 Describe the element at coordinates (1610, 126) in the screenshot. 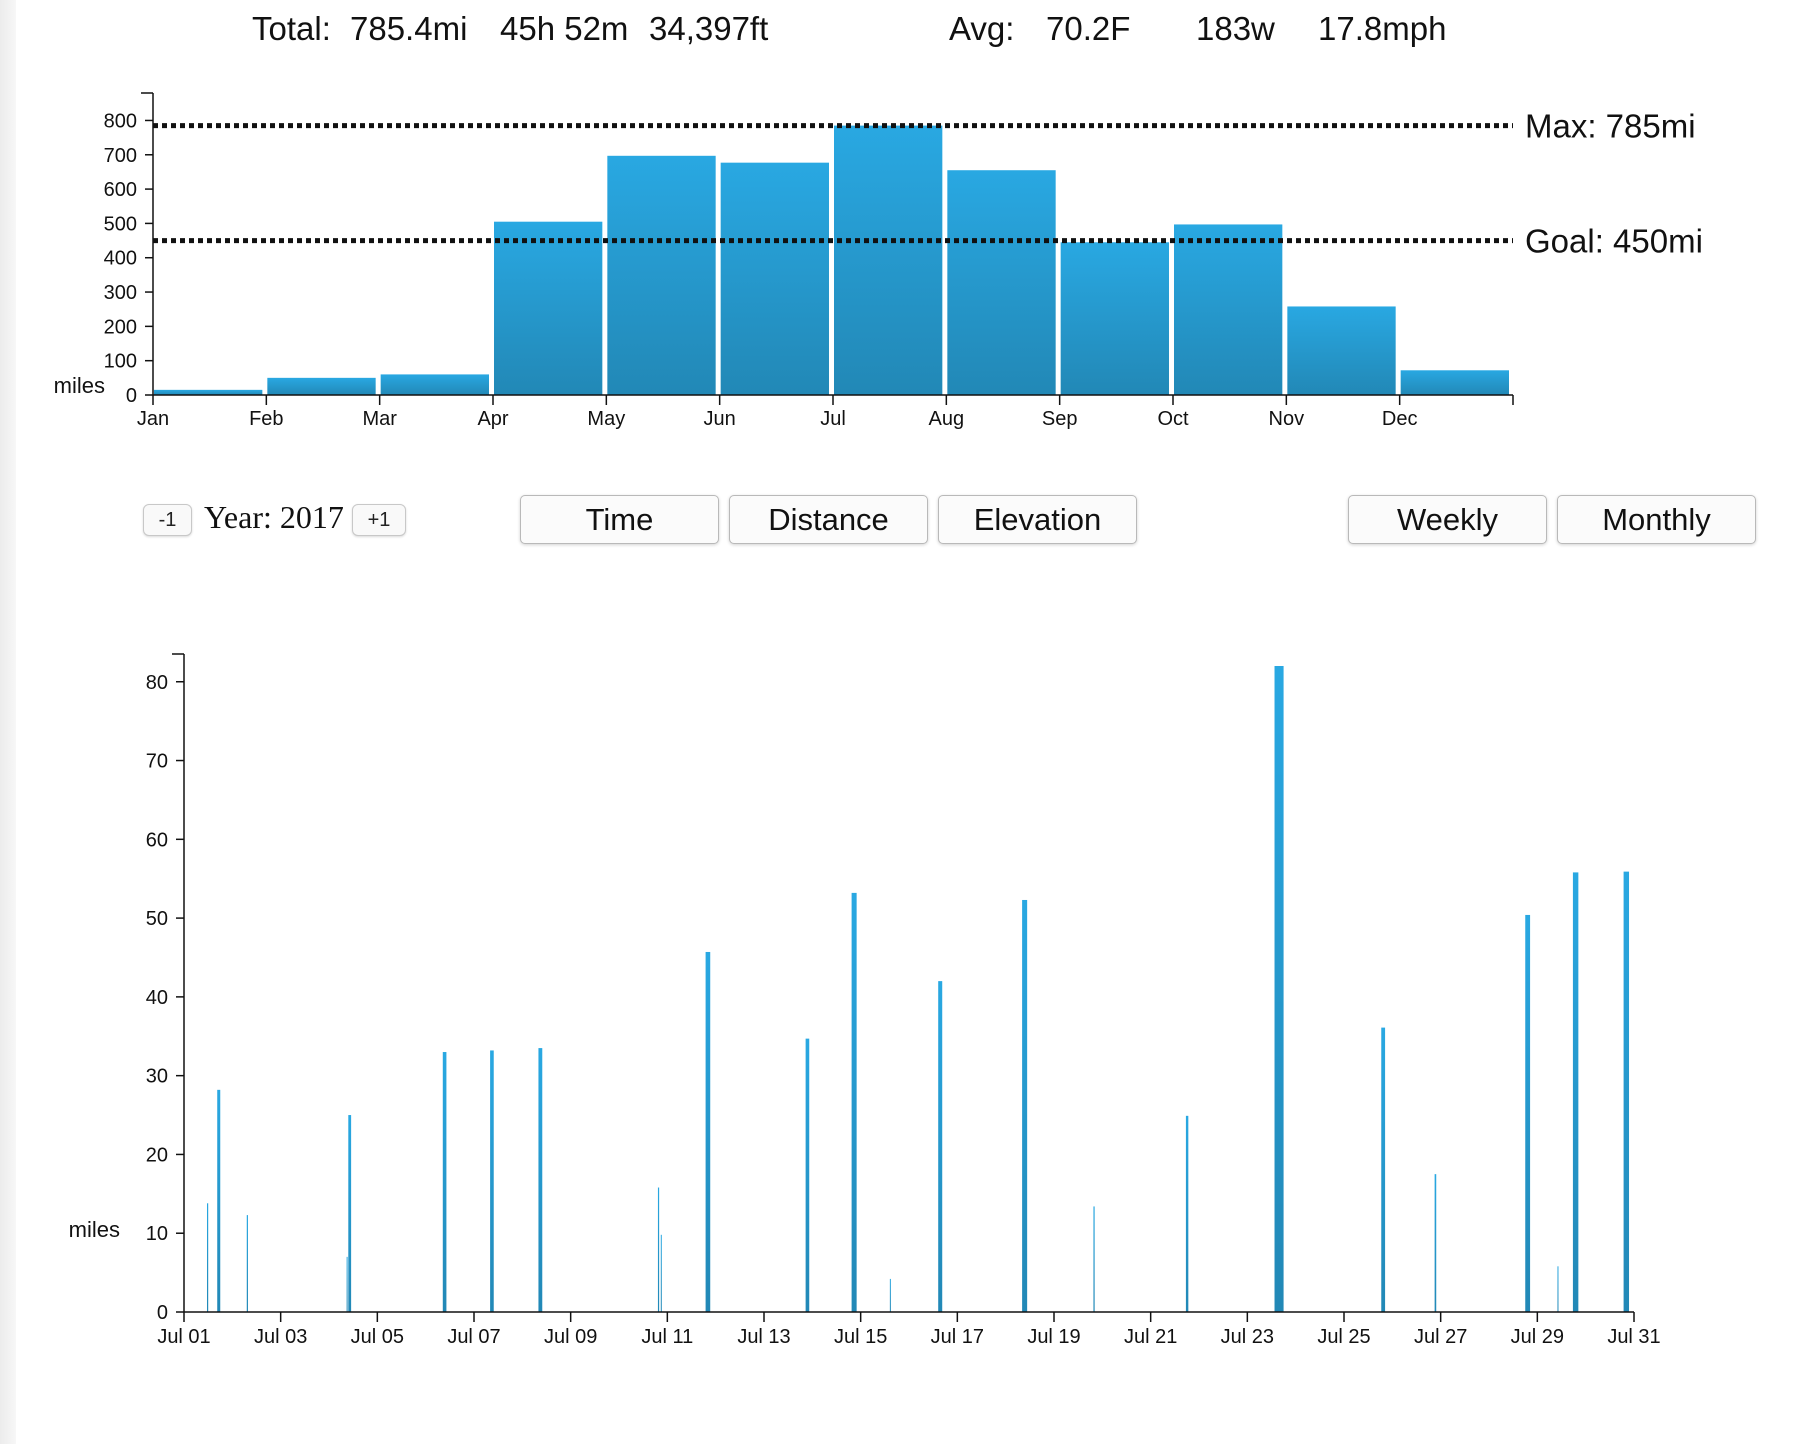

I see `reference-line-label-0: Max: 785mi` at that location.